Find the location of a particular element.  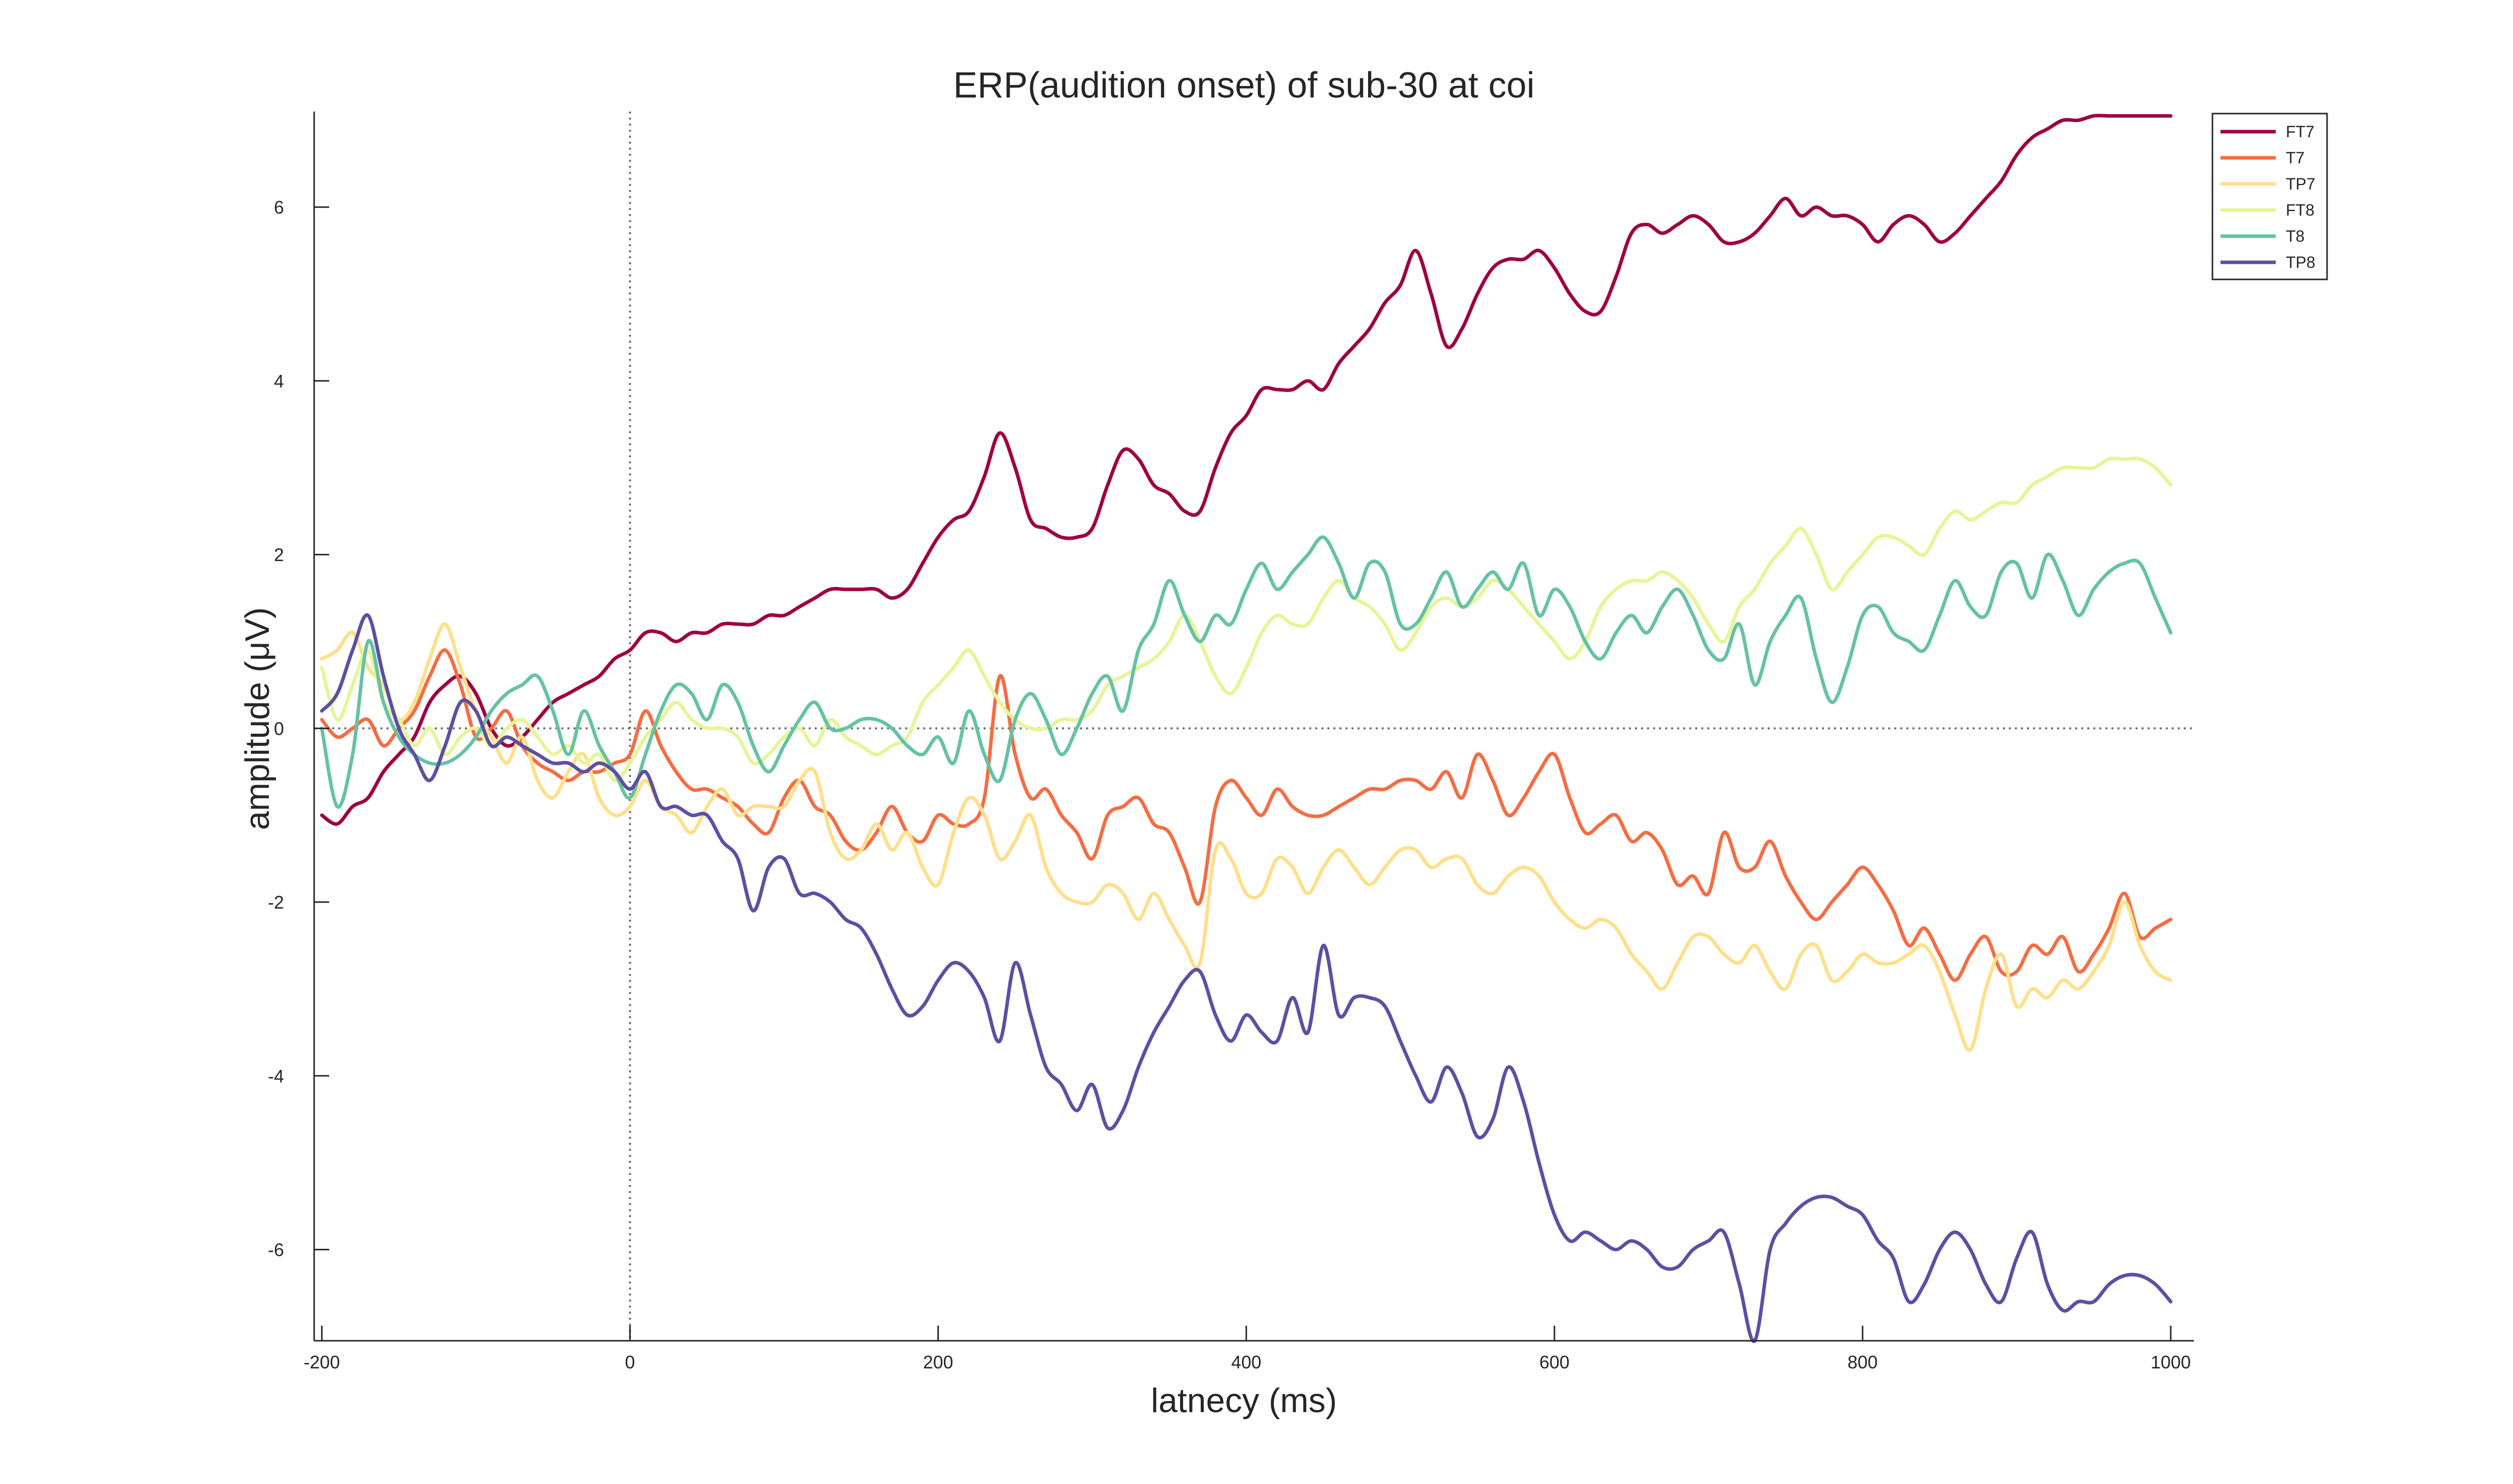

legend: FT7 T7 TP7 FT8 T8 TP8 is located at coordinates (2270, 197).